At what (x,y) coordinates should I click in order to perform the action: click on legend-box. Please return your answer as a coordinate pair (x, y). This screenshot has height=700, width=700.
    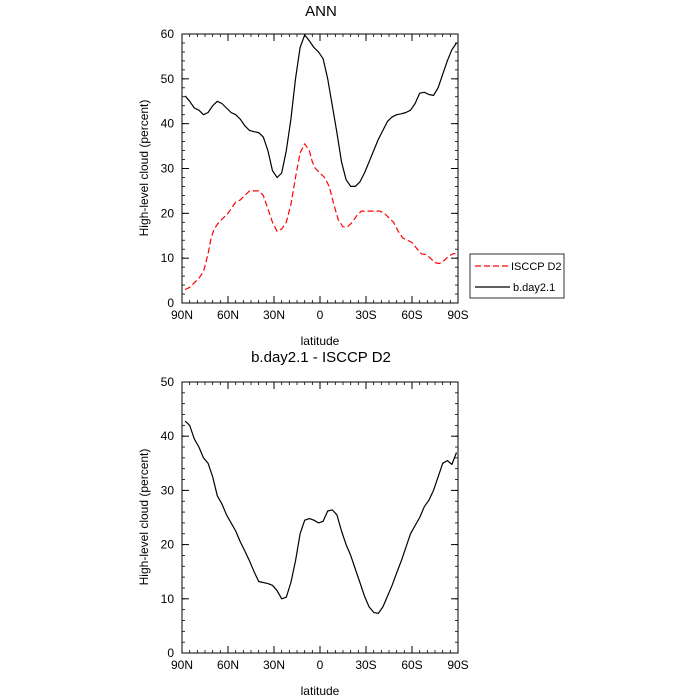
    Looking at the image, I should click on (517, 276).